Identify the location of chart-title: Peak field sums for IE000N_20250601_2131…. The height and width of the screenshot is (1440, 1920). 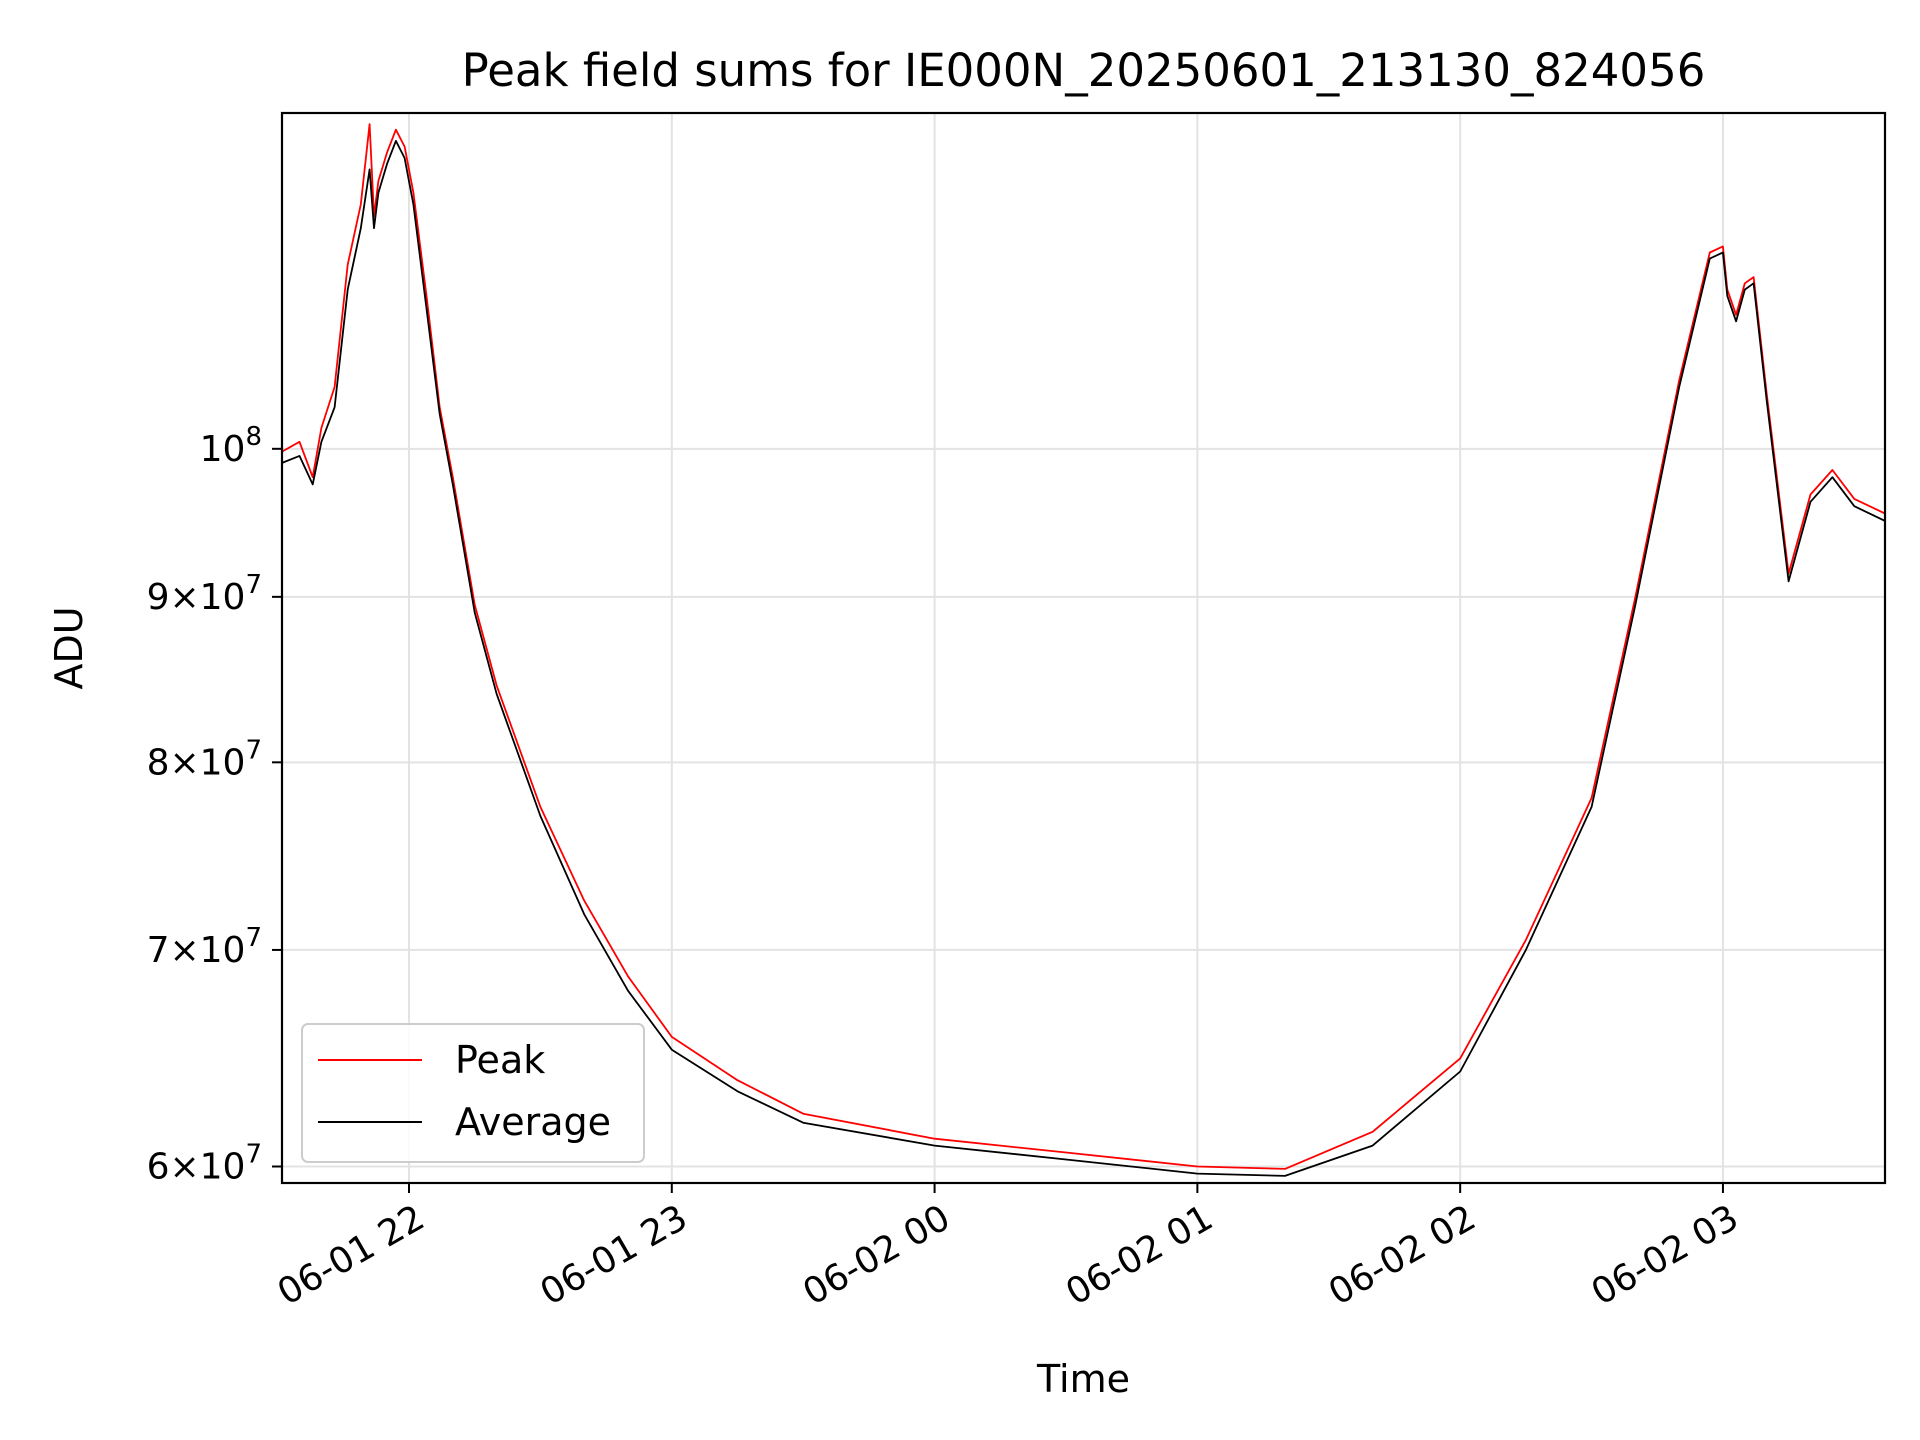
(1084, 70).